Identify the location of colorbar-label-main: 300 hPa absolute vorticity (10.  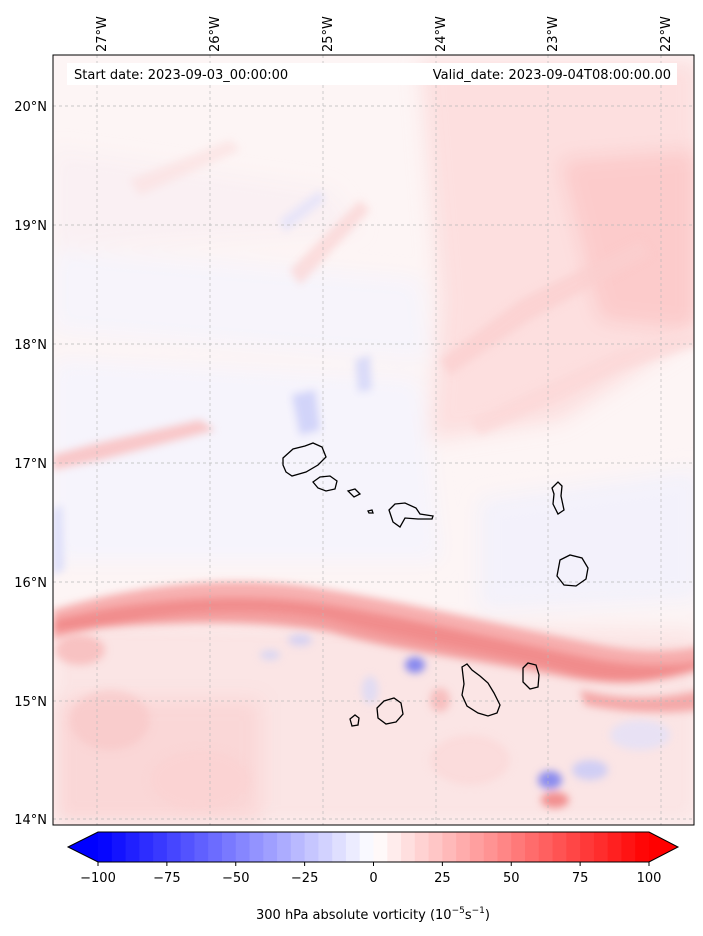
(354, 915).